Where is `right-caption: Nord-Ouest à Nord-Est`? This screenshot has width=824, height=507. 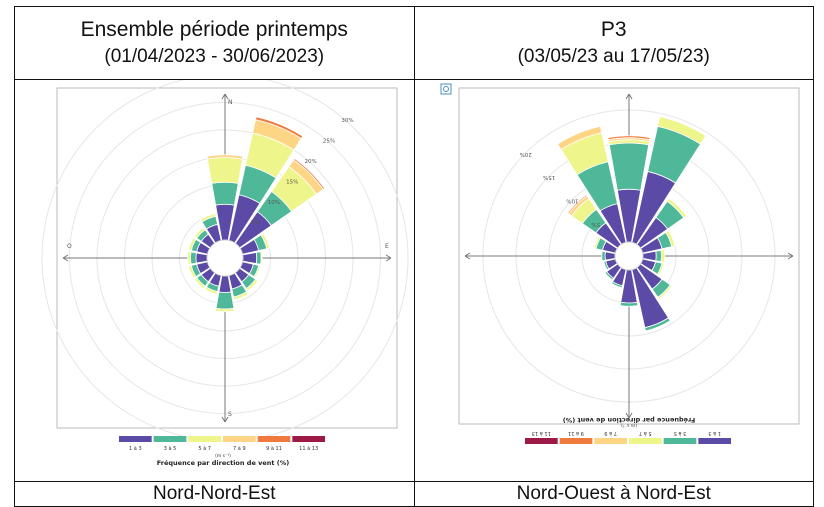
right-caption: Nord-Ouest à Nord-Est is located at coordinates (613, 494).